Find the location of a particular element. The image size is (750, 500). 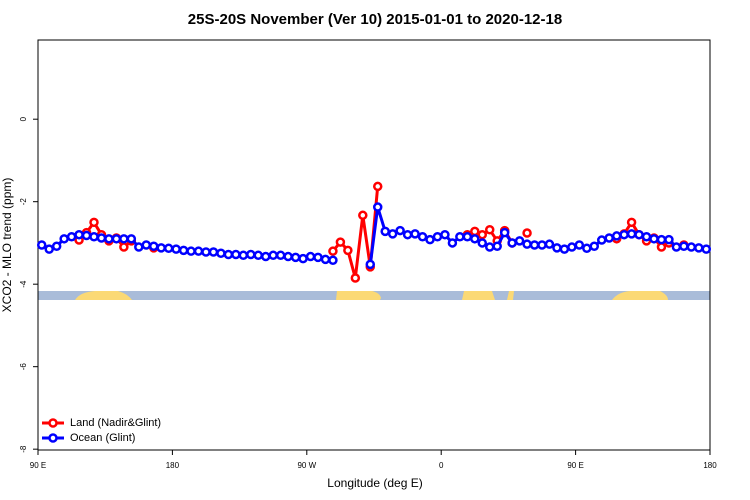

y-axis-title: XCO2 - MLO trend (ppm) is located at coordinates (7, 245).